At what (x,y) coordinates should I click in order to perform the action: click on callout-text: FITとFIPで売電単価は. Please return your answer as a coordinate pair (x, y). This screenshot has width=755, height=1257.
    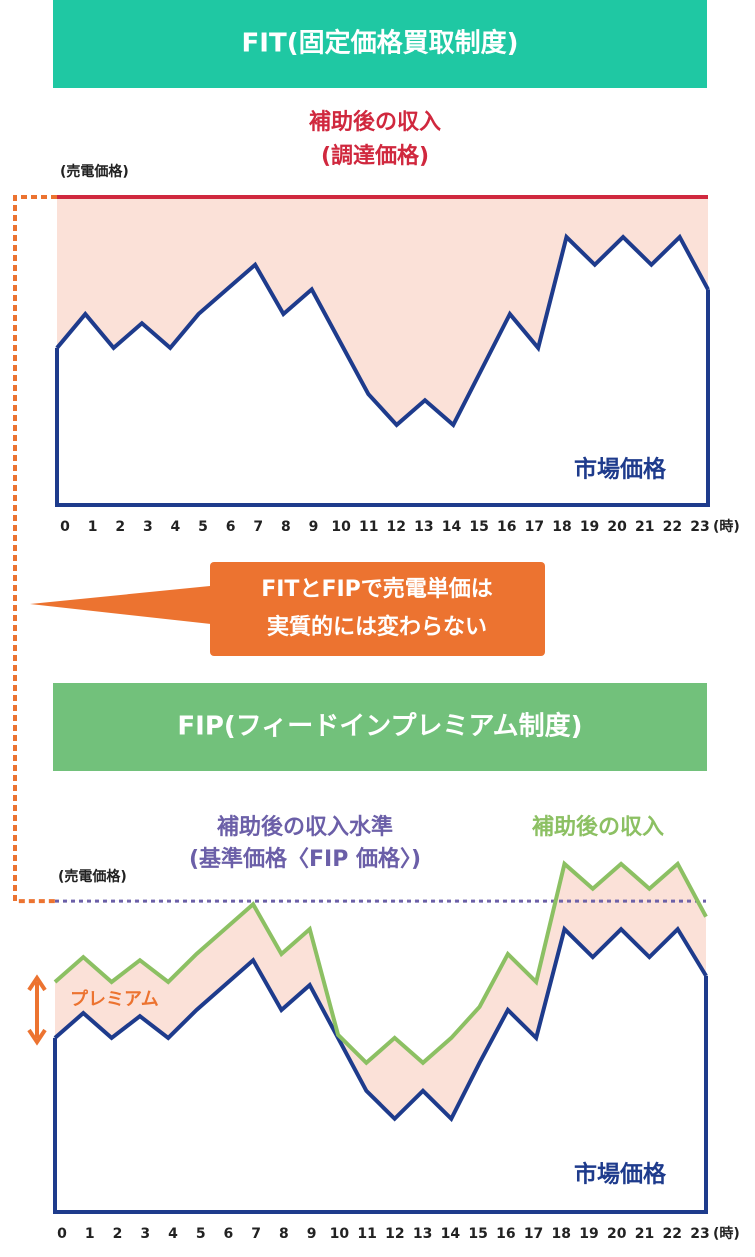
    Looking at the image, I should click on (377, 589).